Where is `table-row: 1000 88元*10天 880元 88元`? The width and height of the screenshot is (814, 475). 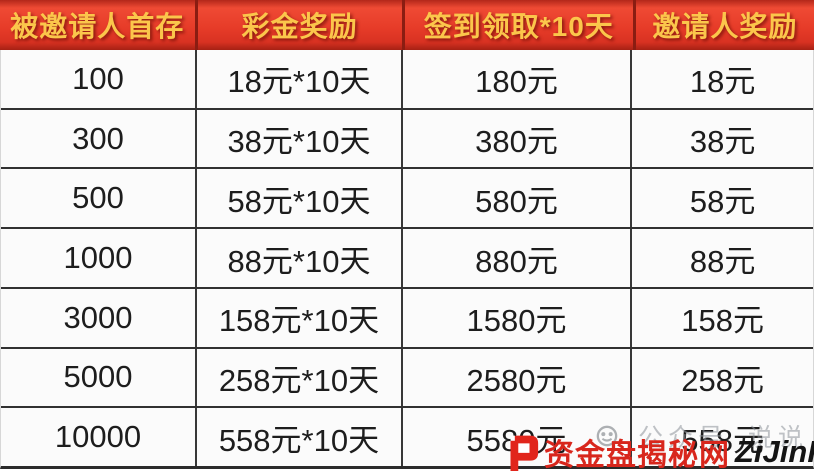
table-row: 1000 88元*10天 880元 88元 is located at coordinates (407, 257).